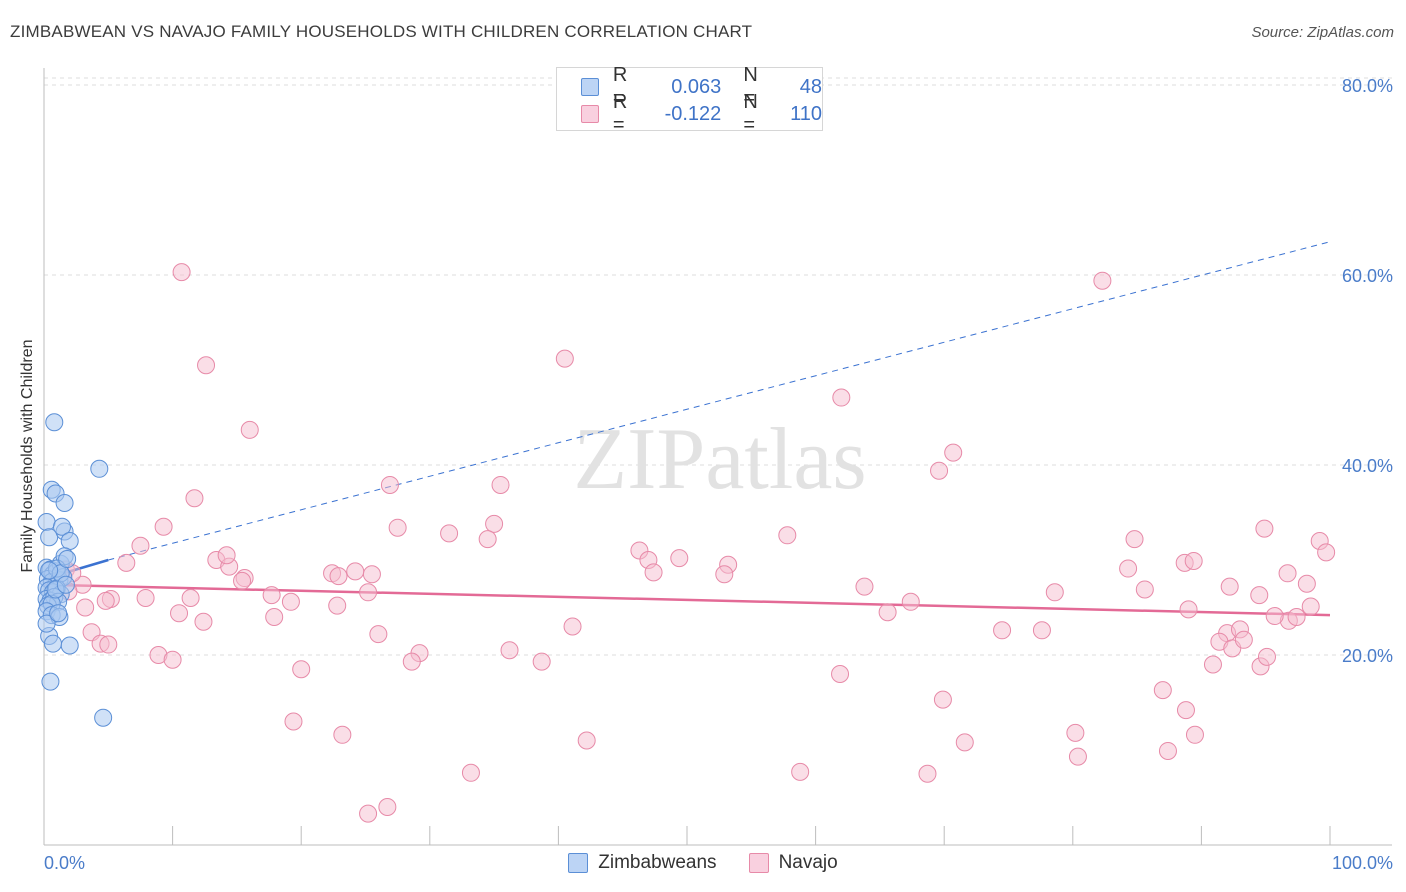  What do you see at coordinates (1367, 656) in the screenshot?
I see `y-tick-label: 20.0%` at bounding box center [1367, 656].